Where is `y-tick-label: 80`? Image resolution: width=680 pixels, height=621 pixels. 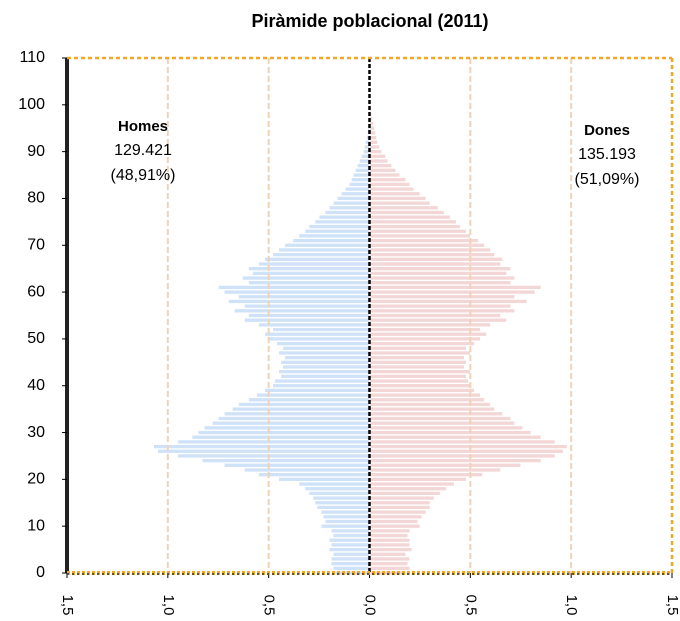
y-tick-label: 80 is located at coordinates (36, 198).